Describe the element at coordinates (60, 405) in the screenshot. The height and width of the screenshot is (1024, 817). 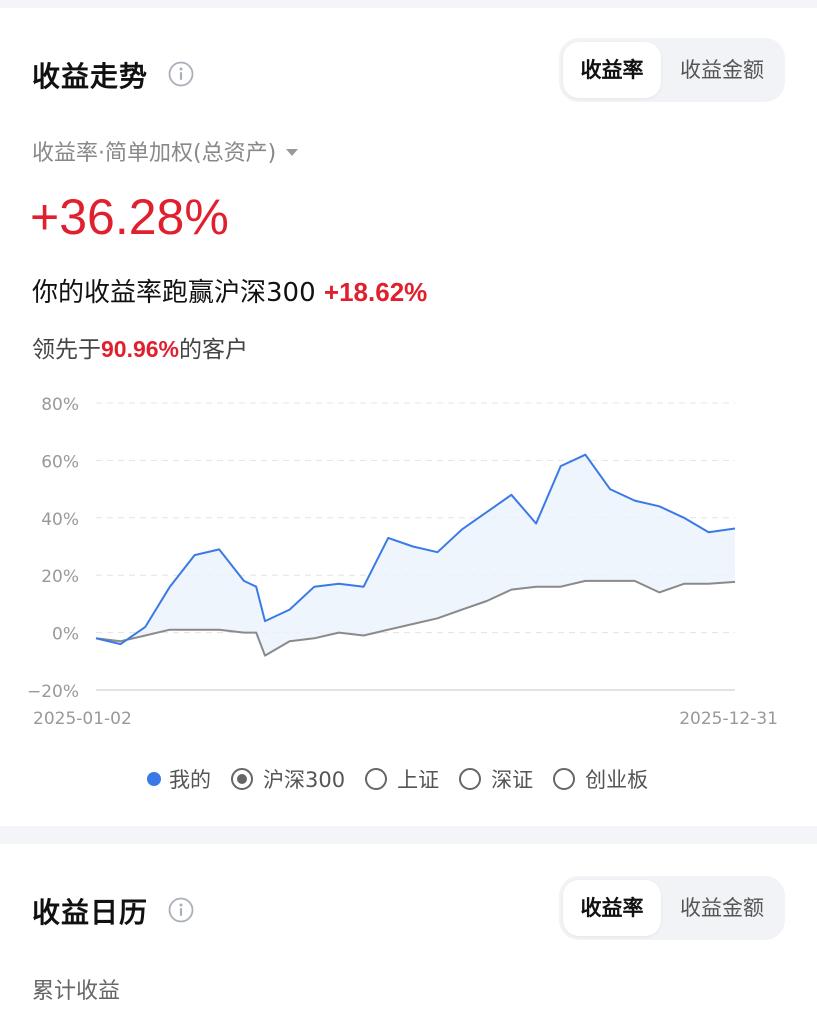
I see `y-tick-label: 80%` at that location.